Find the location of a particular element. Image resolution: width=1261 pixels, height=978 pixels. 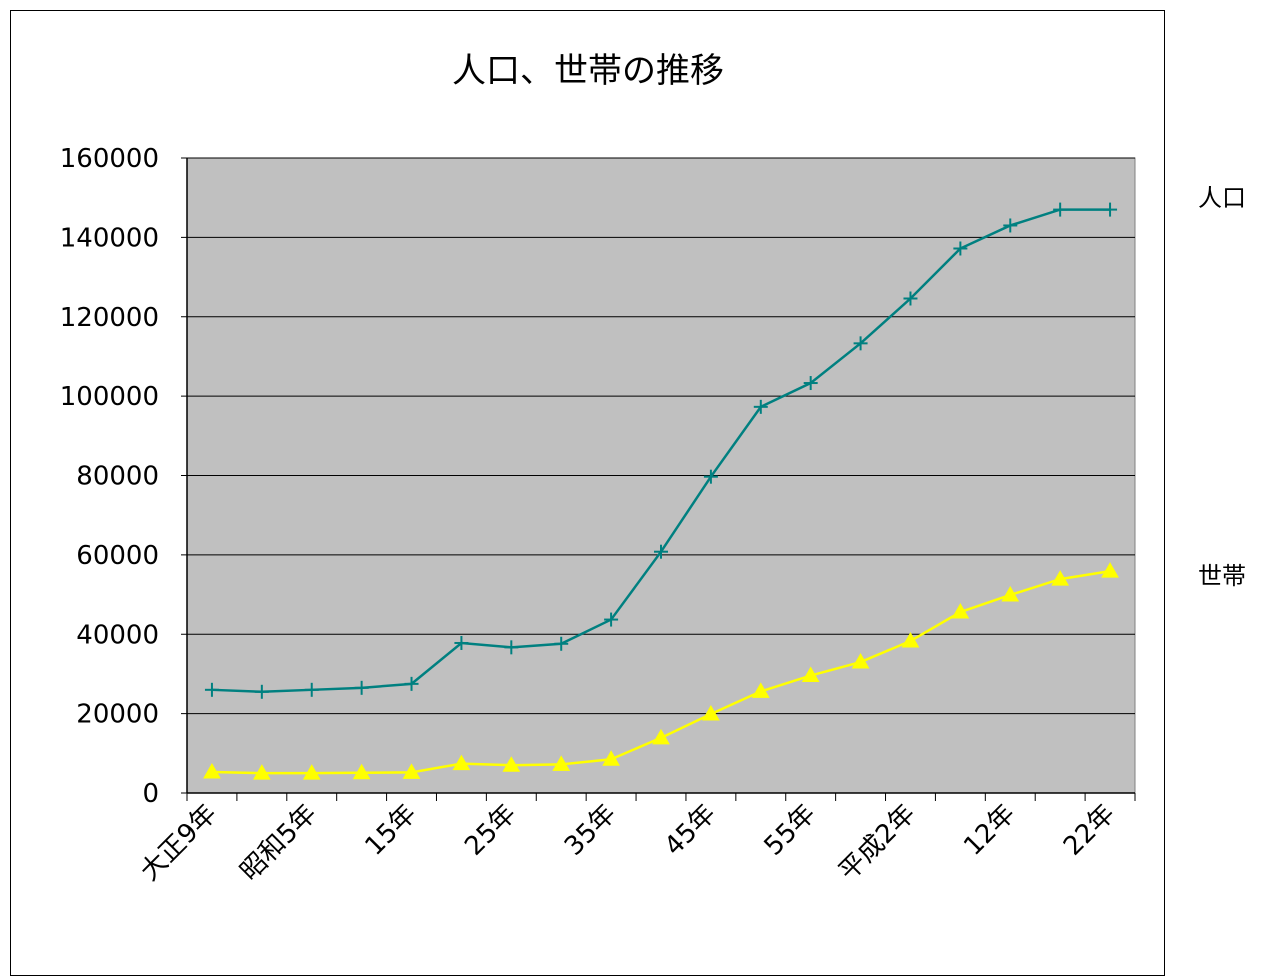

y-tick-label: 20000 is located at coordinates (117, 715).